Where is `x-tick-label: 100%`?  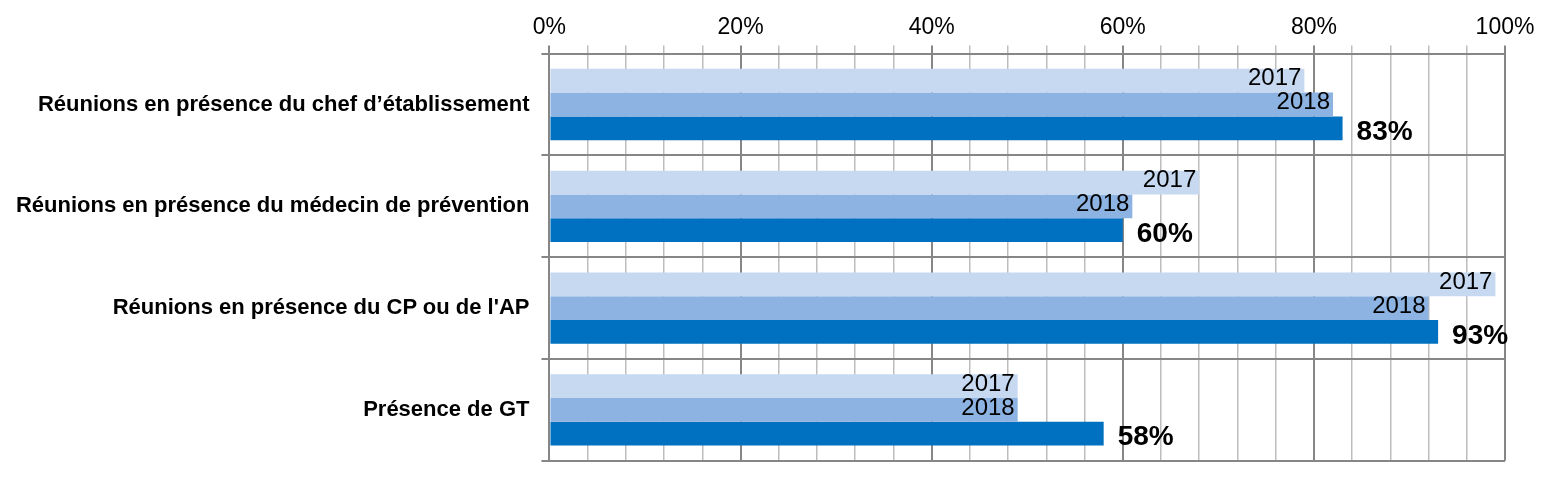
x-tick-label: 100% is located at coordinates (1505, 26).